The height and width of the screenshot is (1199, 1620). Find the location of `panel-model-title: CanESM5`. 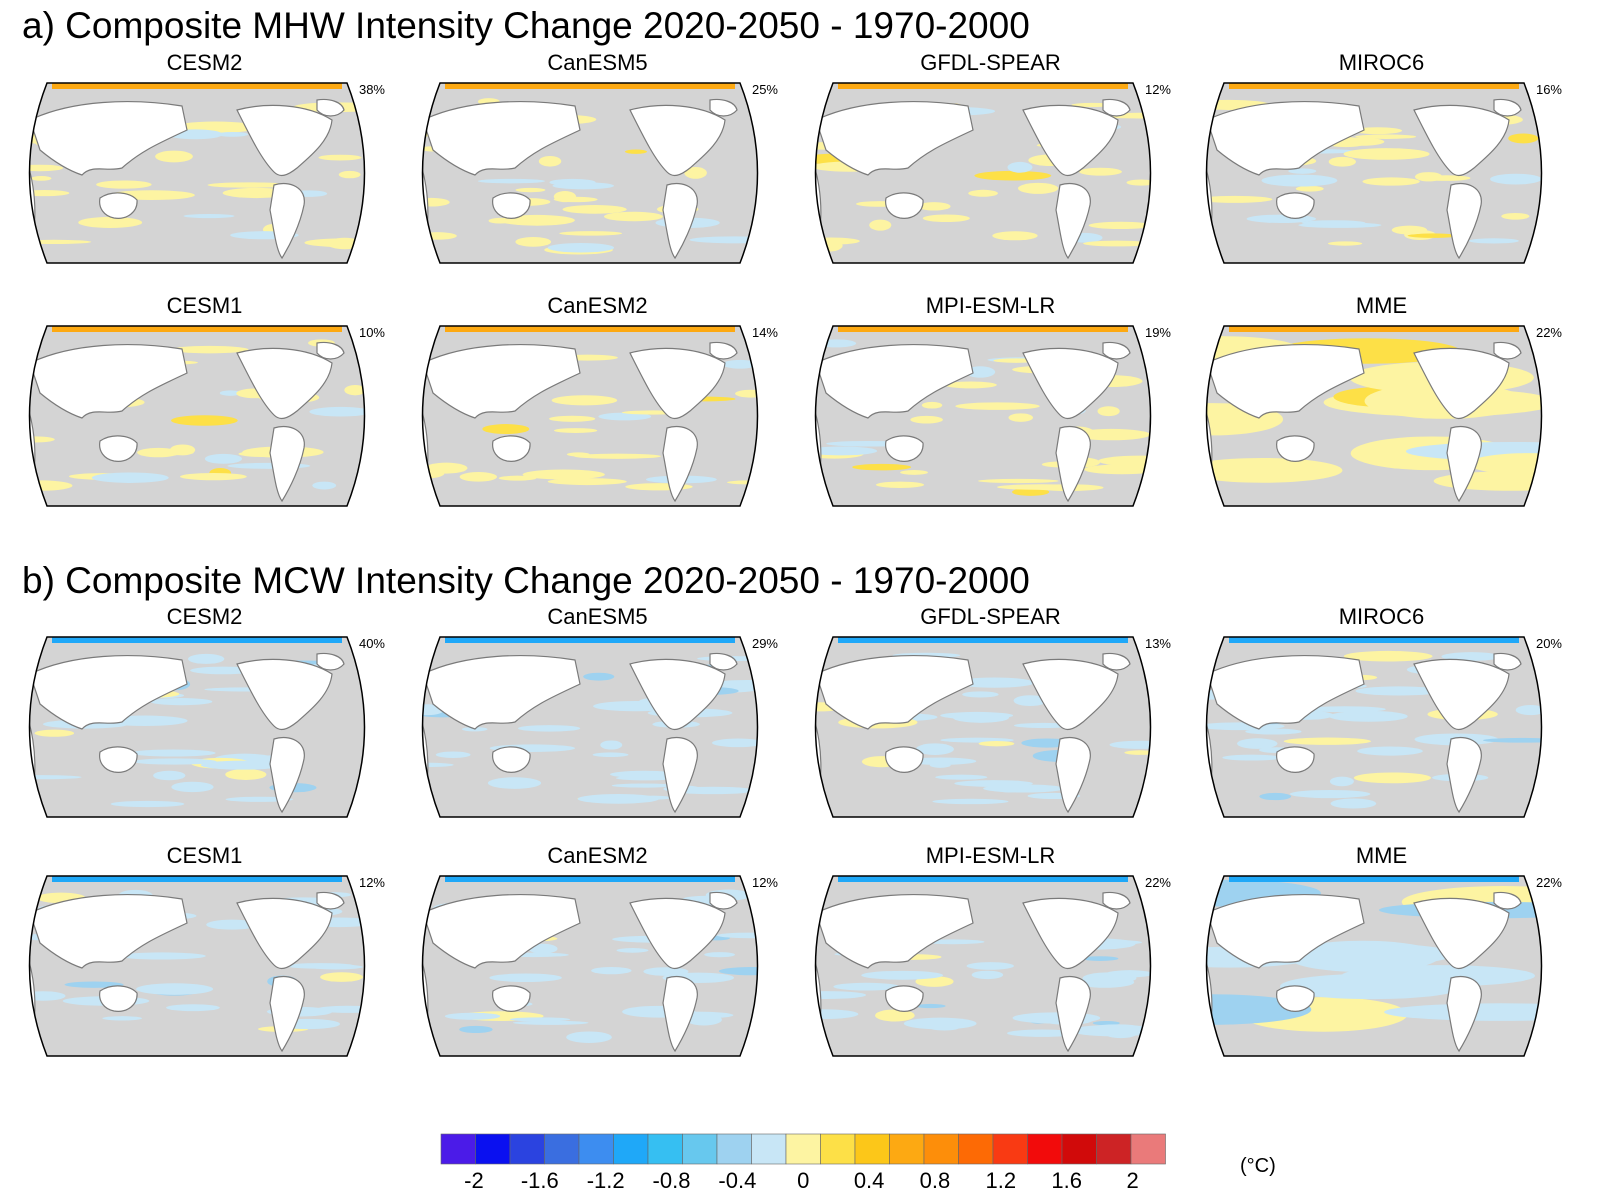

panel-model-title: CanESM5 is located at coordinates (597, 62).